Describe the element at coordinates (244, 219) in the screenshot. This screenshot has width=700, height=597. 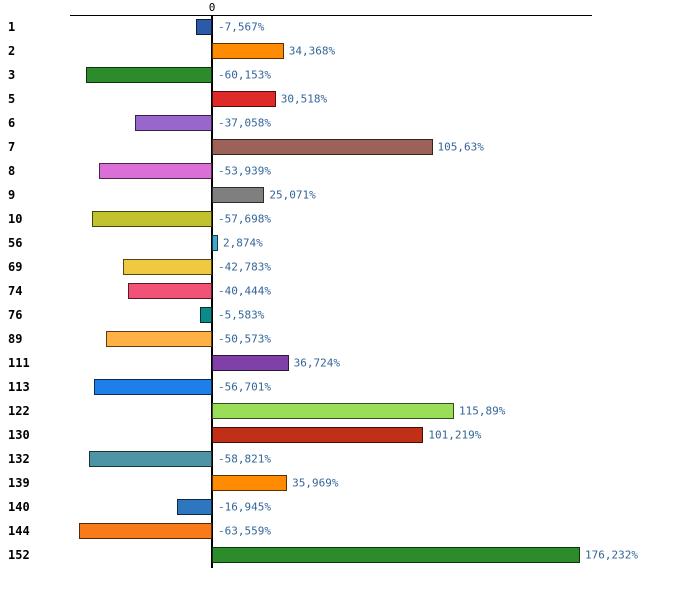
I see `value-label: -57,698%` at that location.